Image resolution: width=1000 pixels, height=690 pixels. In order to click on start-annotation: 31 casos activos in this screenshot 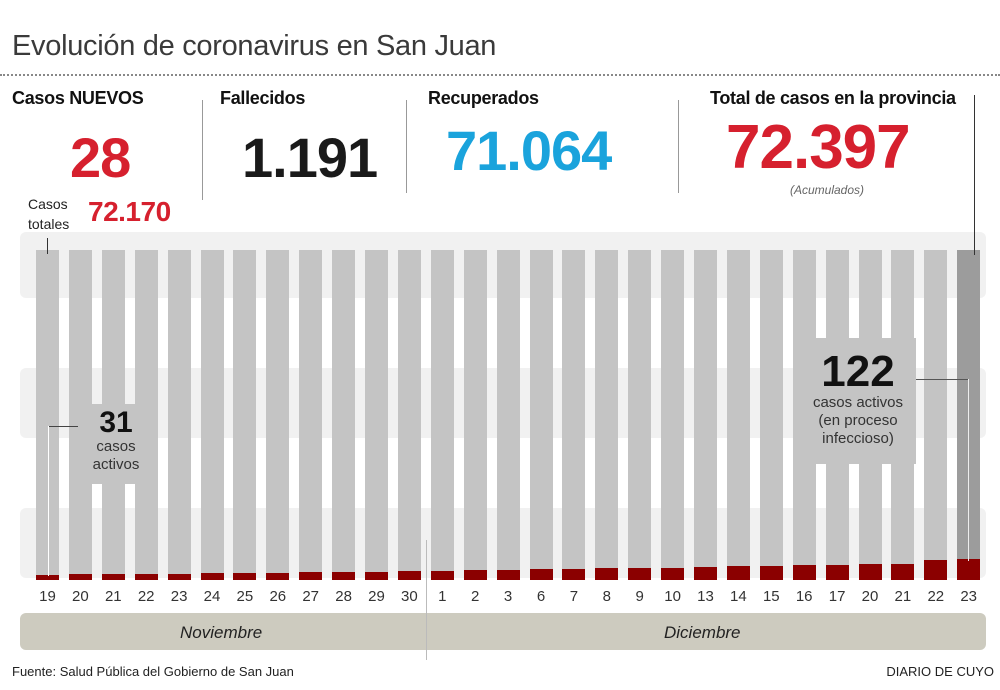, I will do `click(116, 441)`.